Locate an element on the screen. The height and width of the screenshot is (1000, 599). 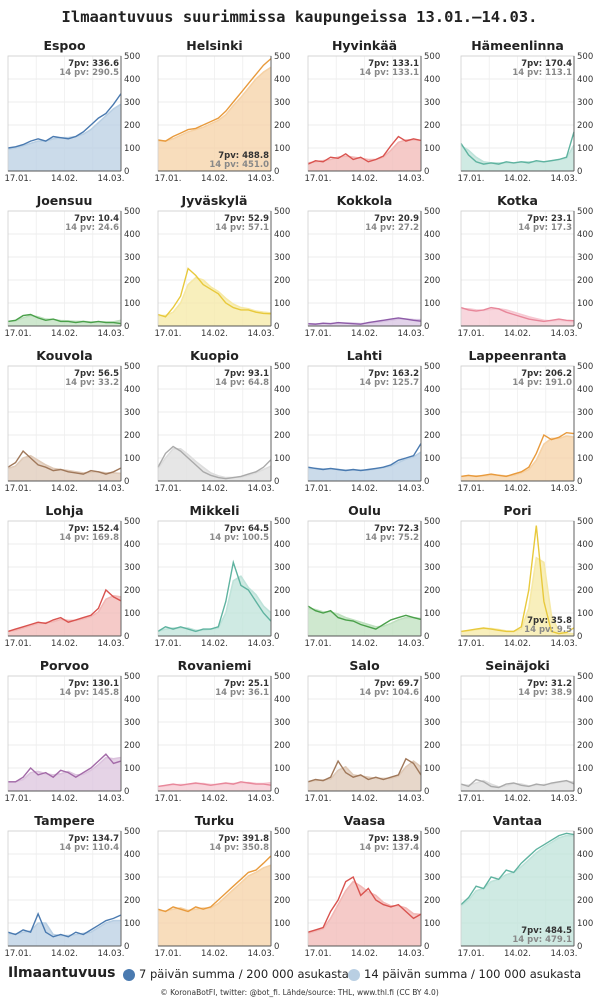
value-label-7: 7pv: 163.2 is located at coordinates (393, 374).